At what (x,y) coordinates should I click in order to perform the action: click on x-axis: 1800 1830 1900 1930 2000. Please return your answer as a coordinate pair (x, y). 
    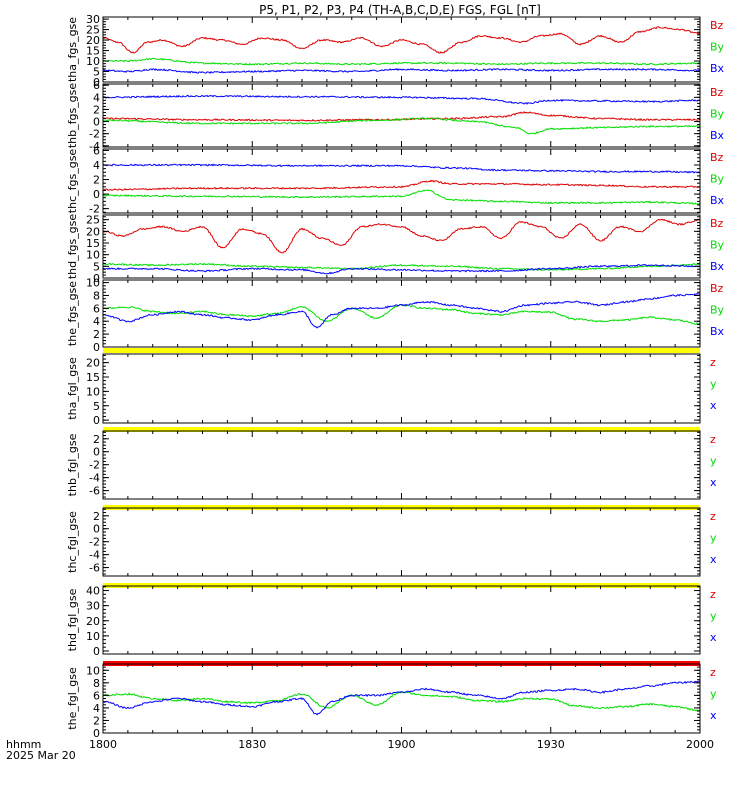
    Looking at the image, I should click on (401, 744).